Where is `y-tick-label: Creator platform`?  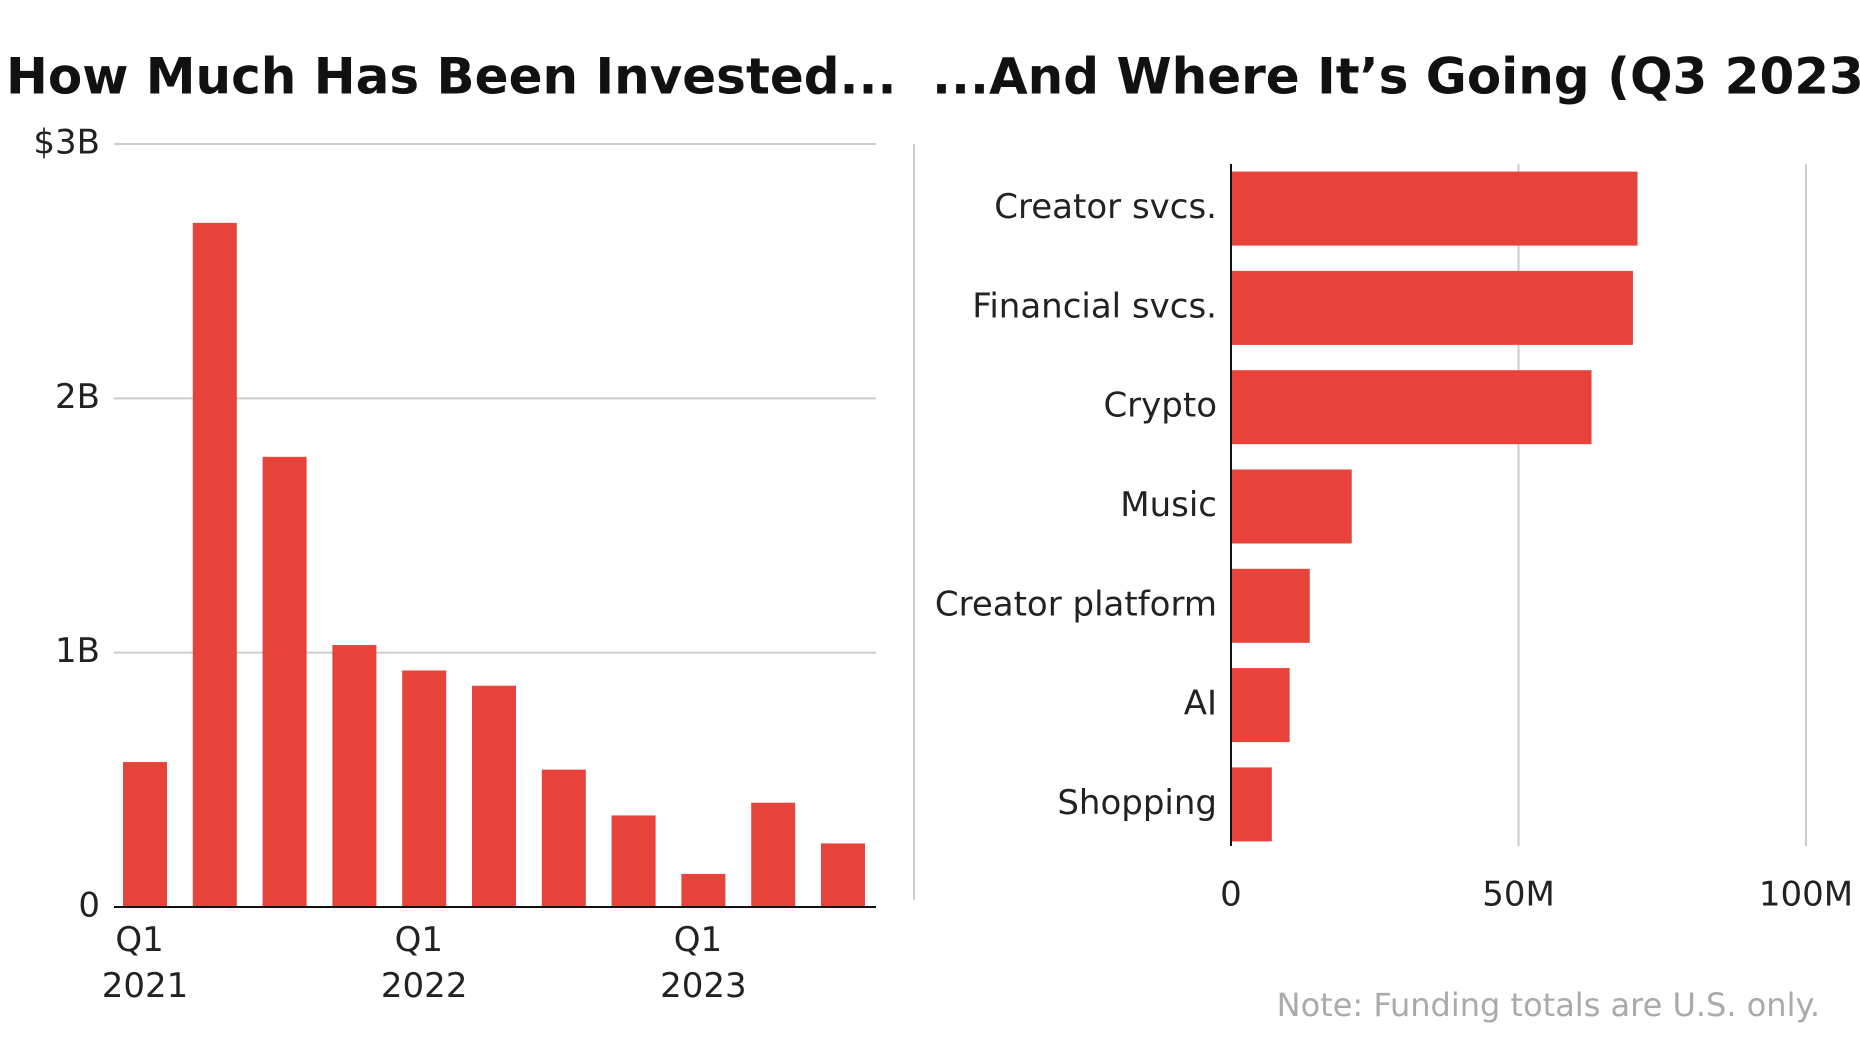
y-tick-label: Creator platform is located at coordinates (1076, 604).